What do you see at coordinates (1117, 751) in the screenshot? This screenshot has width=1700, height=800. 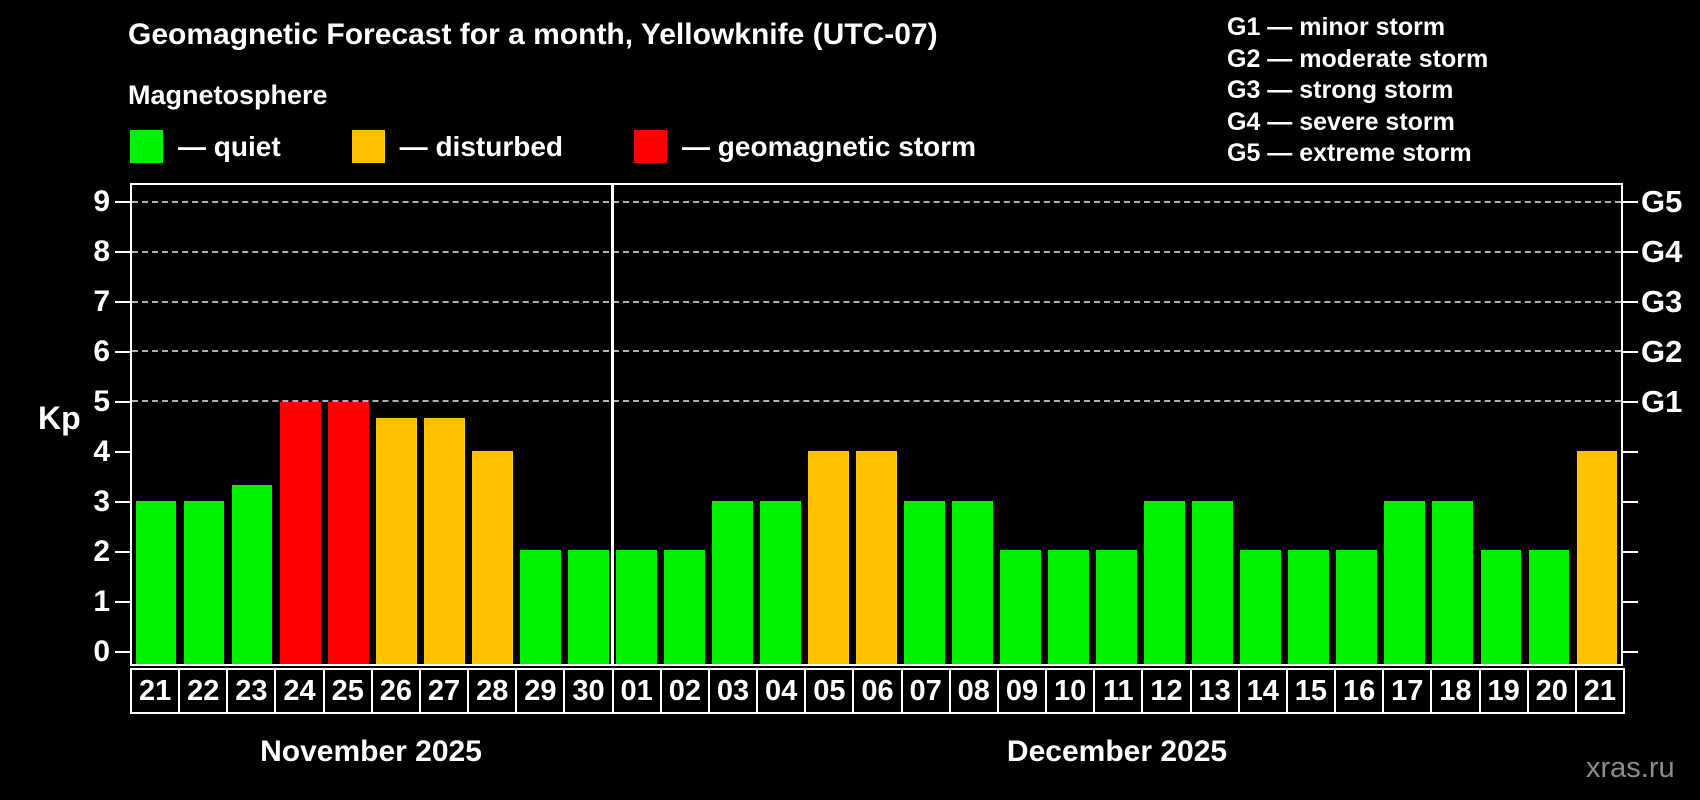 I see `month-label-december: December 2025` at bounding box center [1117, 751].